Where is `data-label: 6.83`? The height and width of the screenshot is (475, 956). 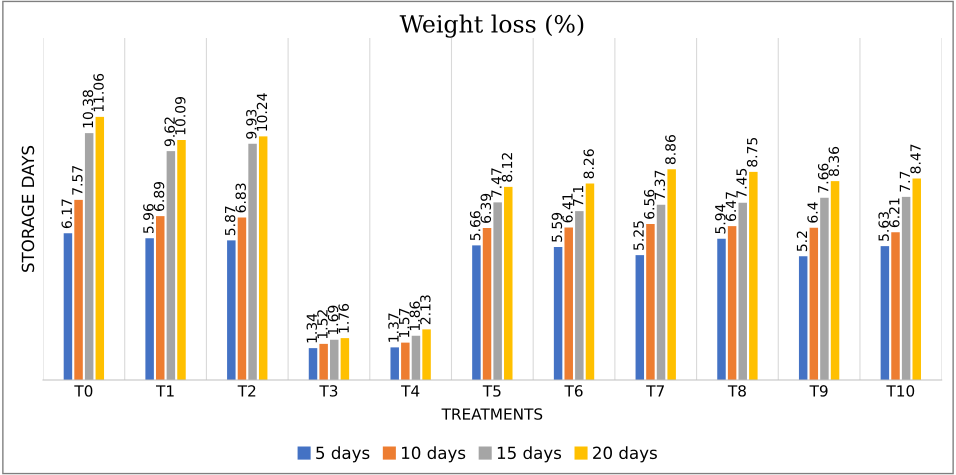
data-label: 6.83 is located at coordinates (240, 198).